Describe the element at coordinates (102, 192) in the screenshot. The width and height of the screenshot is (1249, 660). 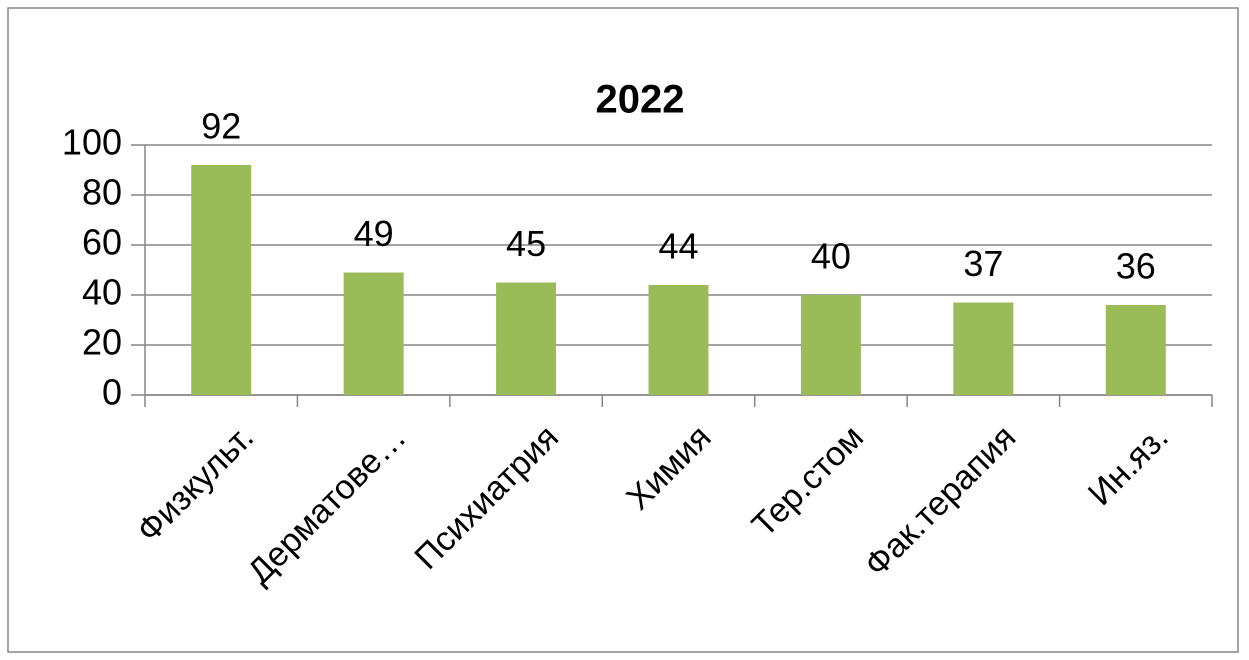
I see `y-tick-label: 80` at that location.